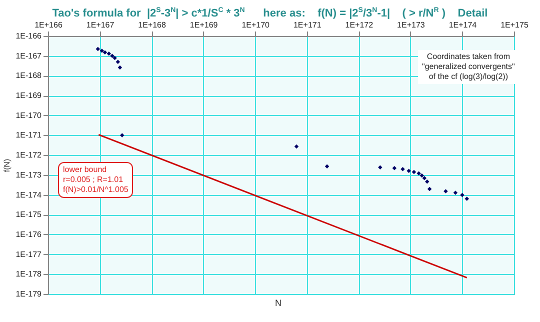 Image resolution: width=540 pixels, height=322 pixels. I want to click on y-tick-label: 1E-176, so click(29, 234).